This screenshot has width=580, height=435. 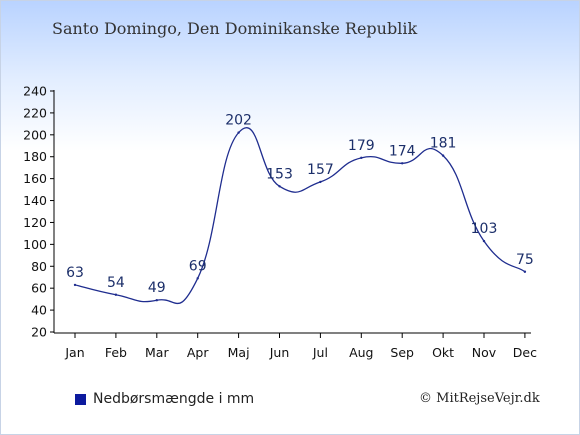 What do you see at coordinates (239, 352) in the screenshot?
I see `x-tick-label: Maj` at bounding box center [239, 352].